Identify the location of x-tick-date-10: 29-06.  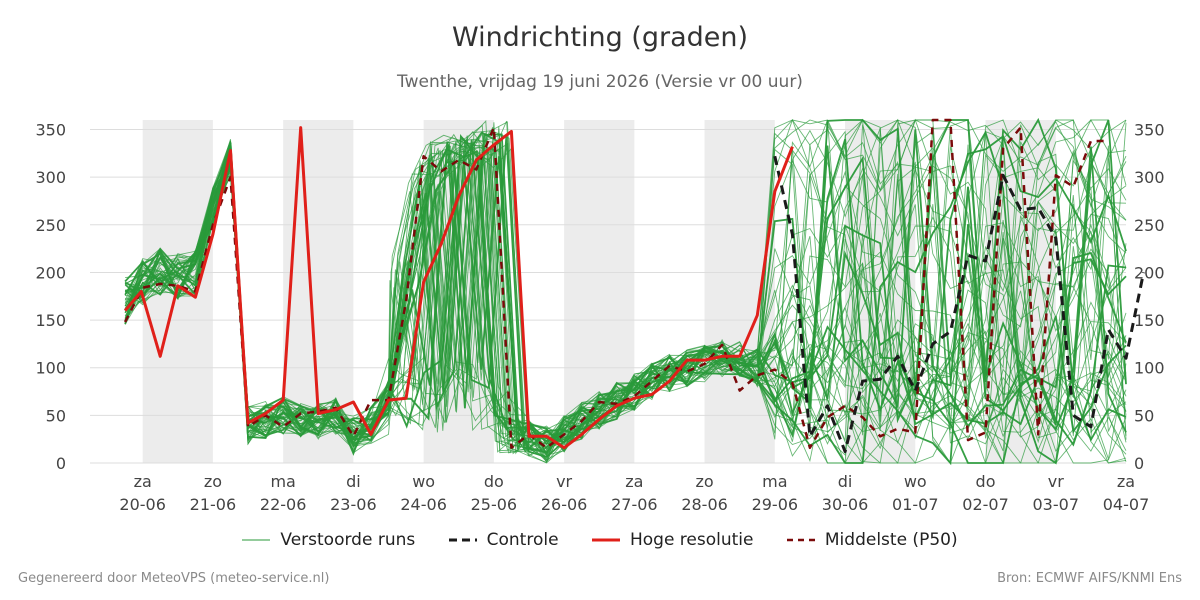
(775, 504).